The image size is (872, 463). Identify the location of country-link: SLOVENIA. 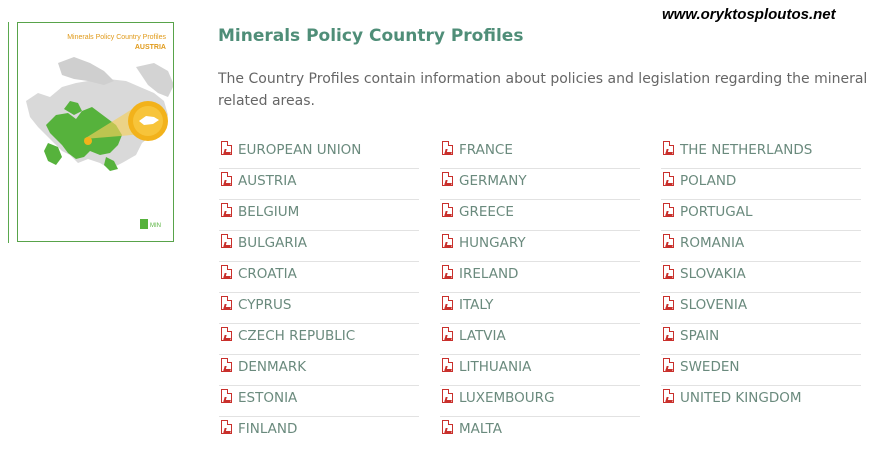
(761, 308).